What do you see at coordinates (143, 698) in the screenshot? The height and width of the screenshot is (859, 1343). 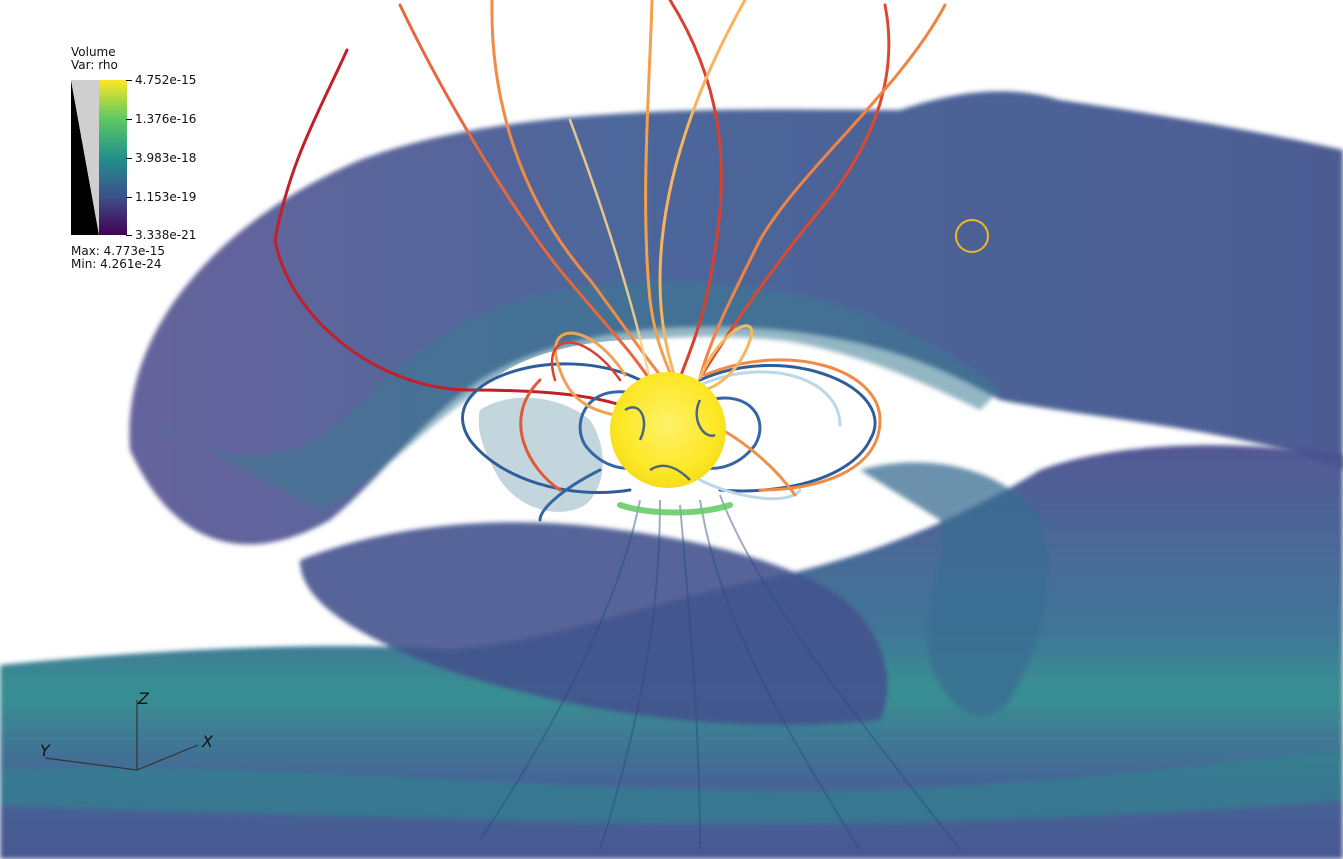 I see `axis-label-z: Z` at bounding box center [143, 698].